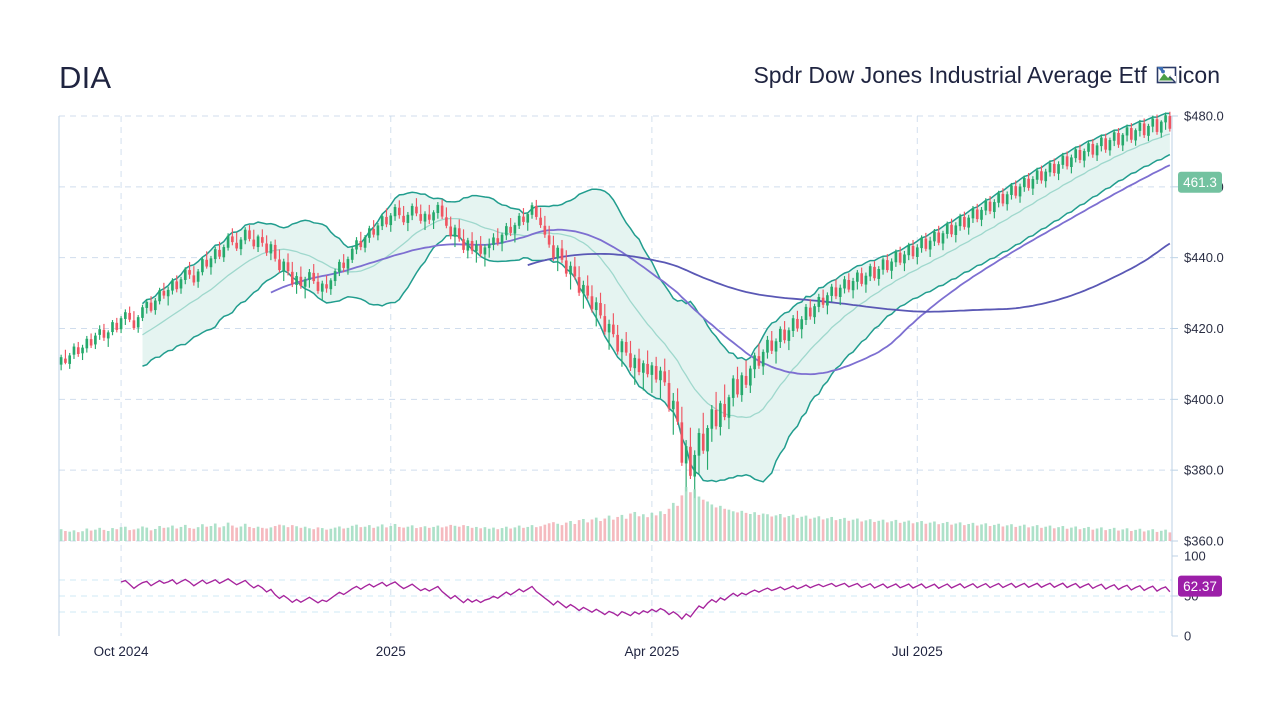 This screenshot has height=720, width=1280. What do you see at coordinates (1200, 182) in the screenshot?
I see `current-price-badge-bg` at bounding box center [1200, 182].